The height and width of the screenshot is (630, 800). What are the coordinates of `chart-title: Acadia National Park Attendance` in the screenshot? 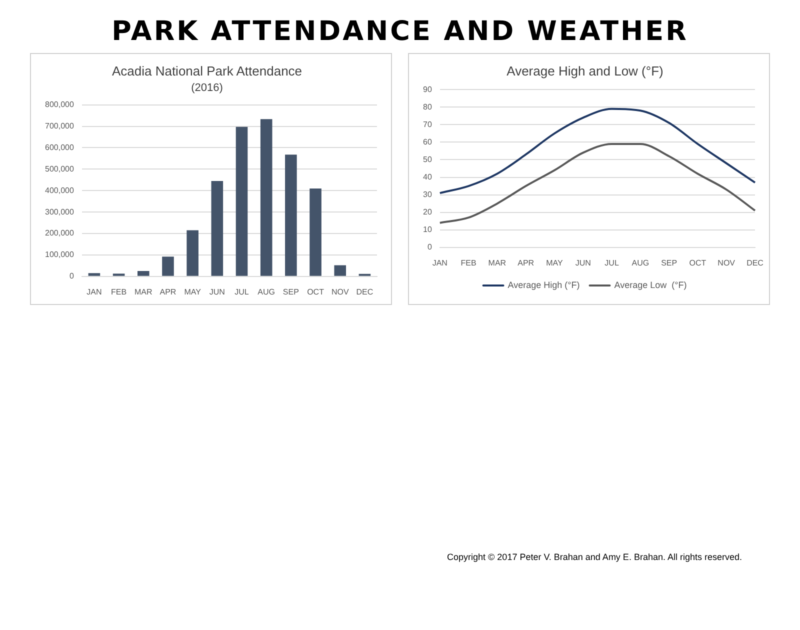 It's located at (207, 70).